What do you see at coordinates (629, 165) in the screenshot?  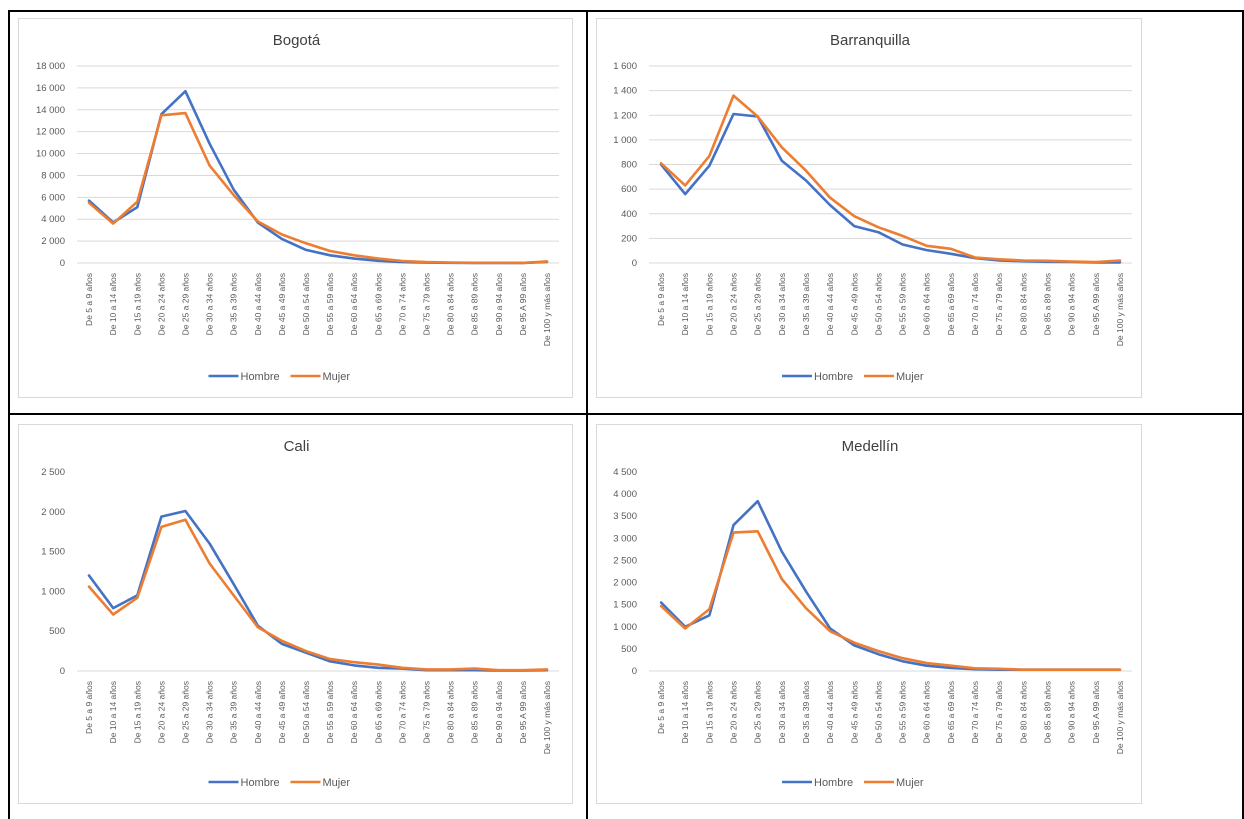 I see `y-tick-label: 800` at bounding box center [629, 165].